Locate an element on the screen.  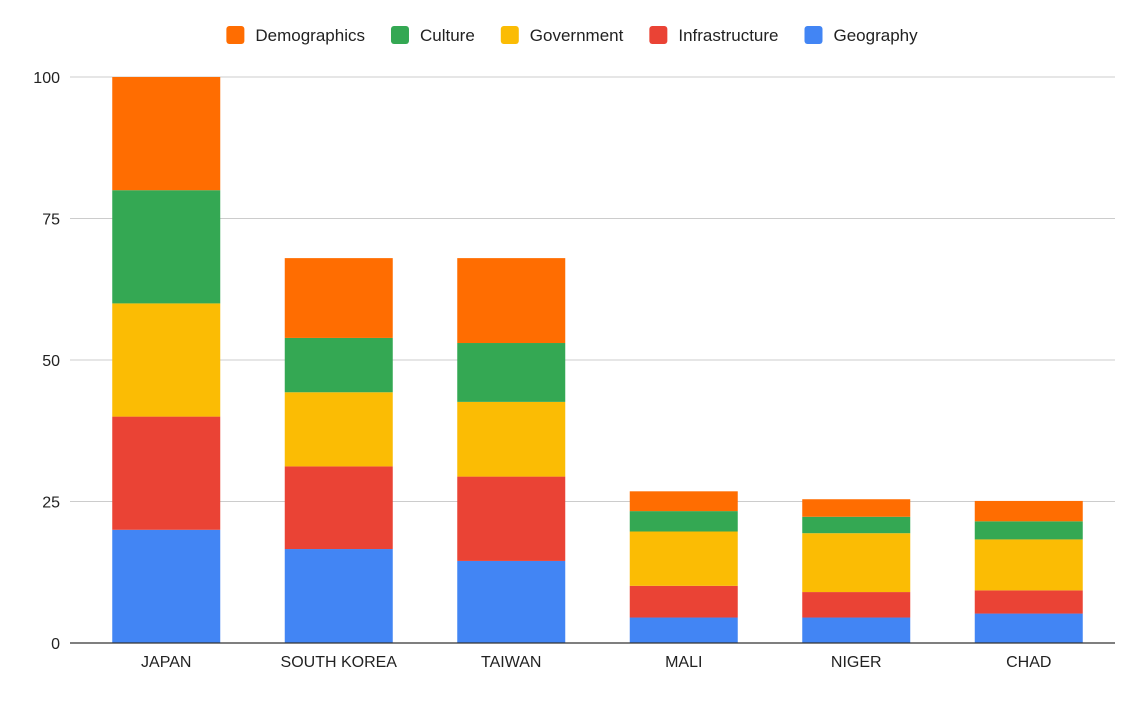
bar-south-korea-government is located at coordinates (338, 429).